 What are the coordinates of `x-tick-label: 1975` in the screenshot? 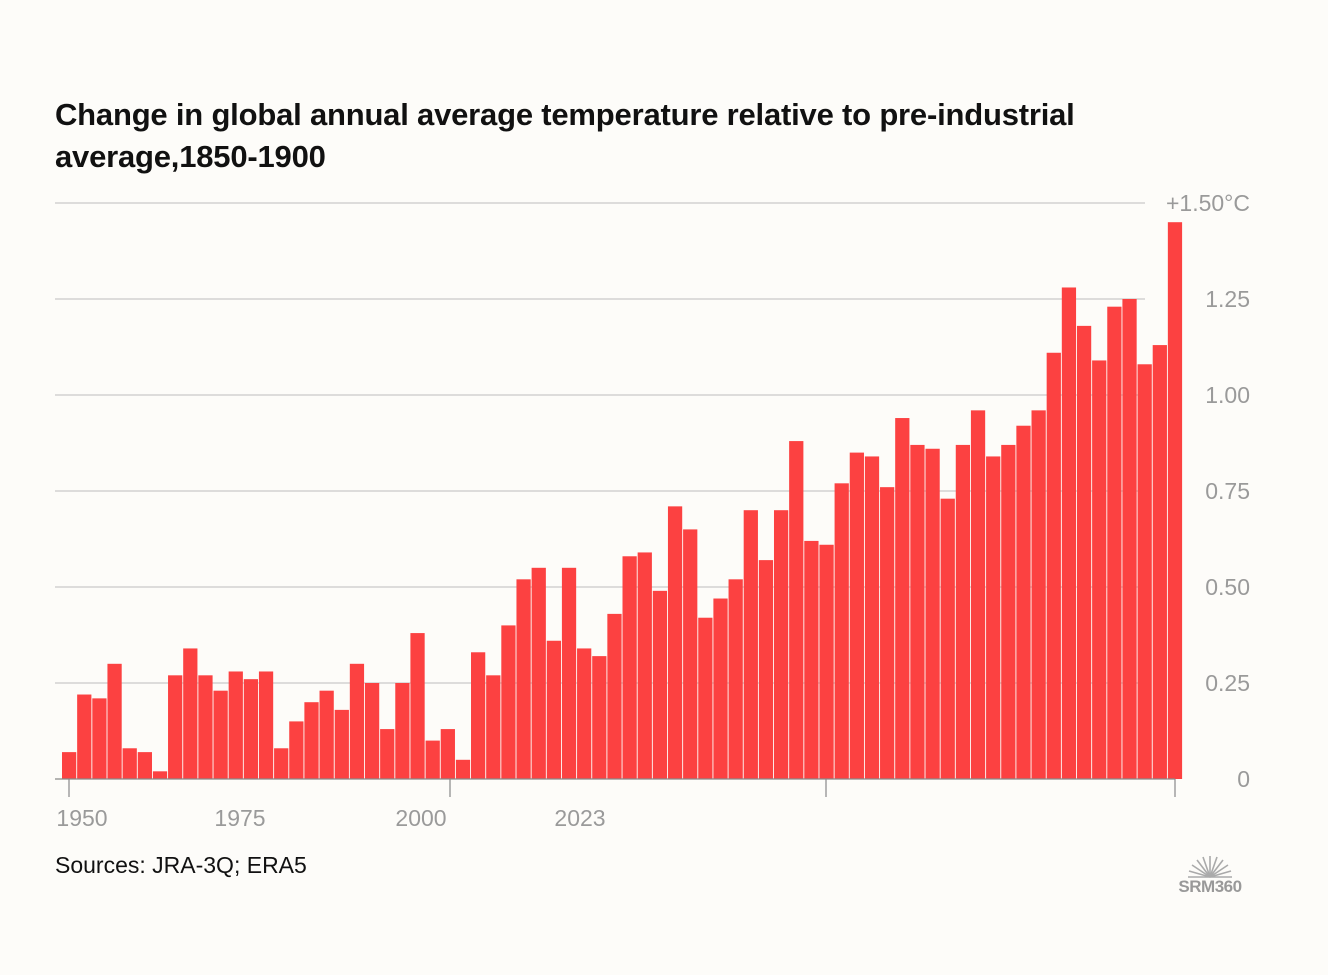 It's located at (239, 818).